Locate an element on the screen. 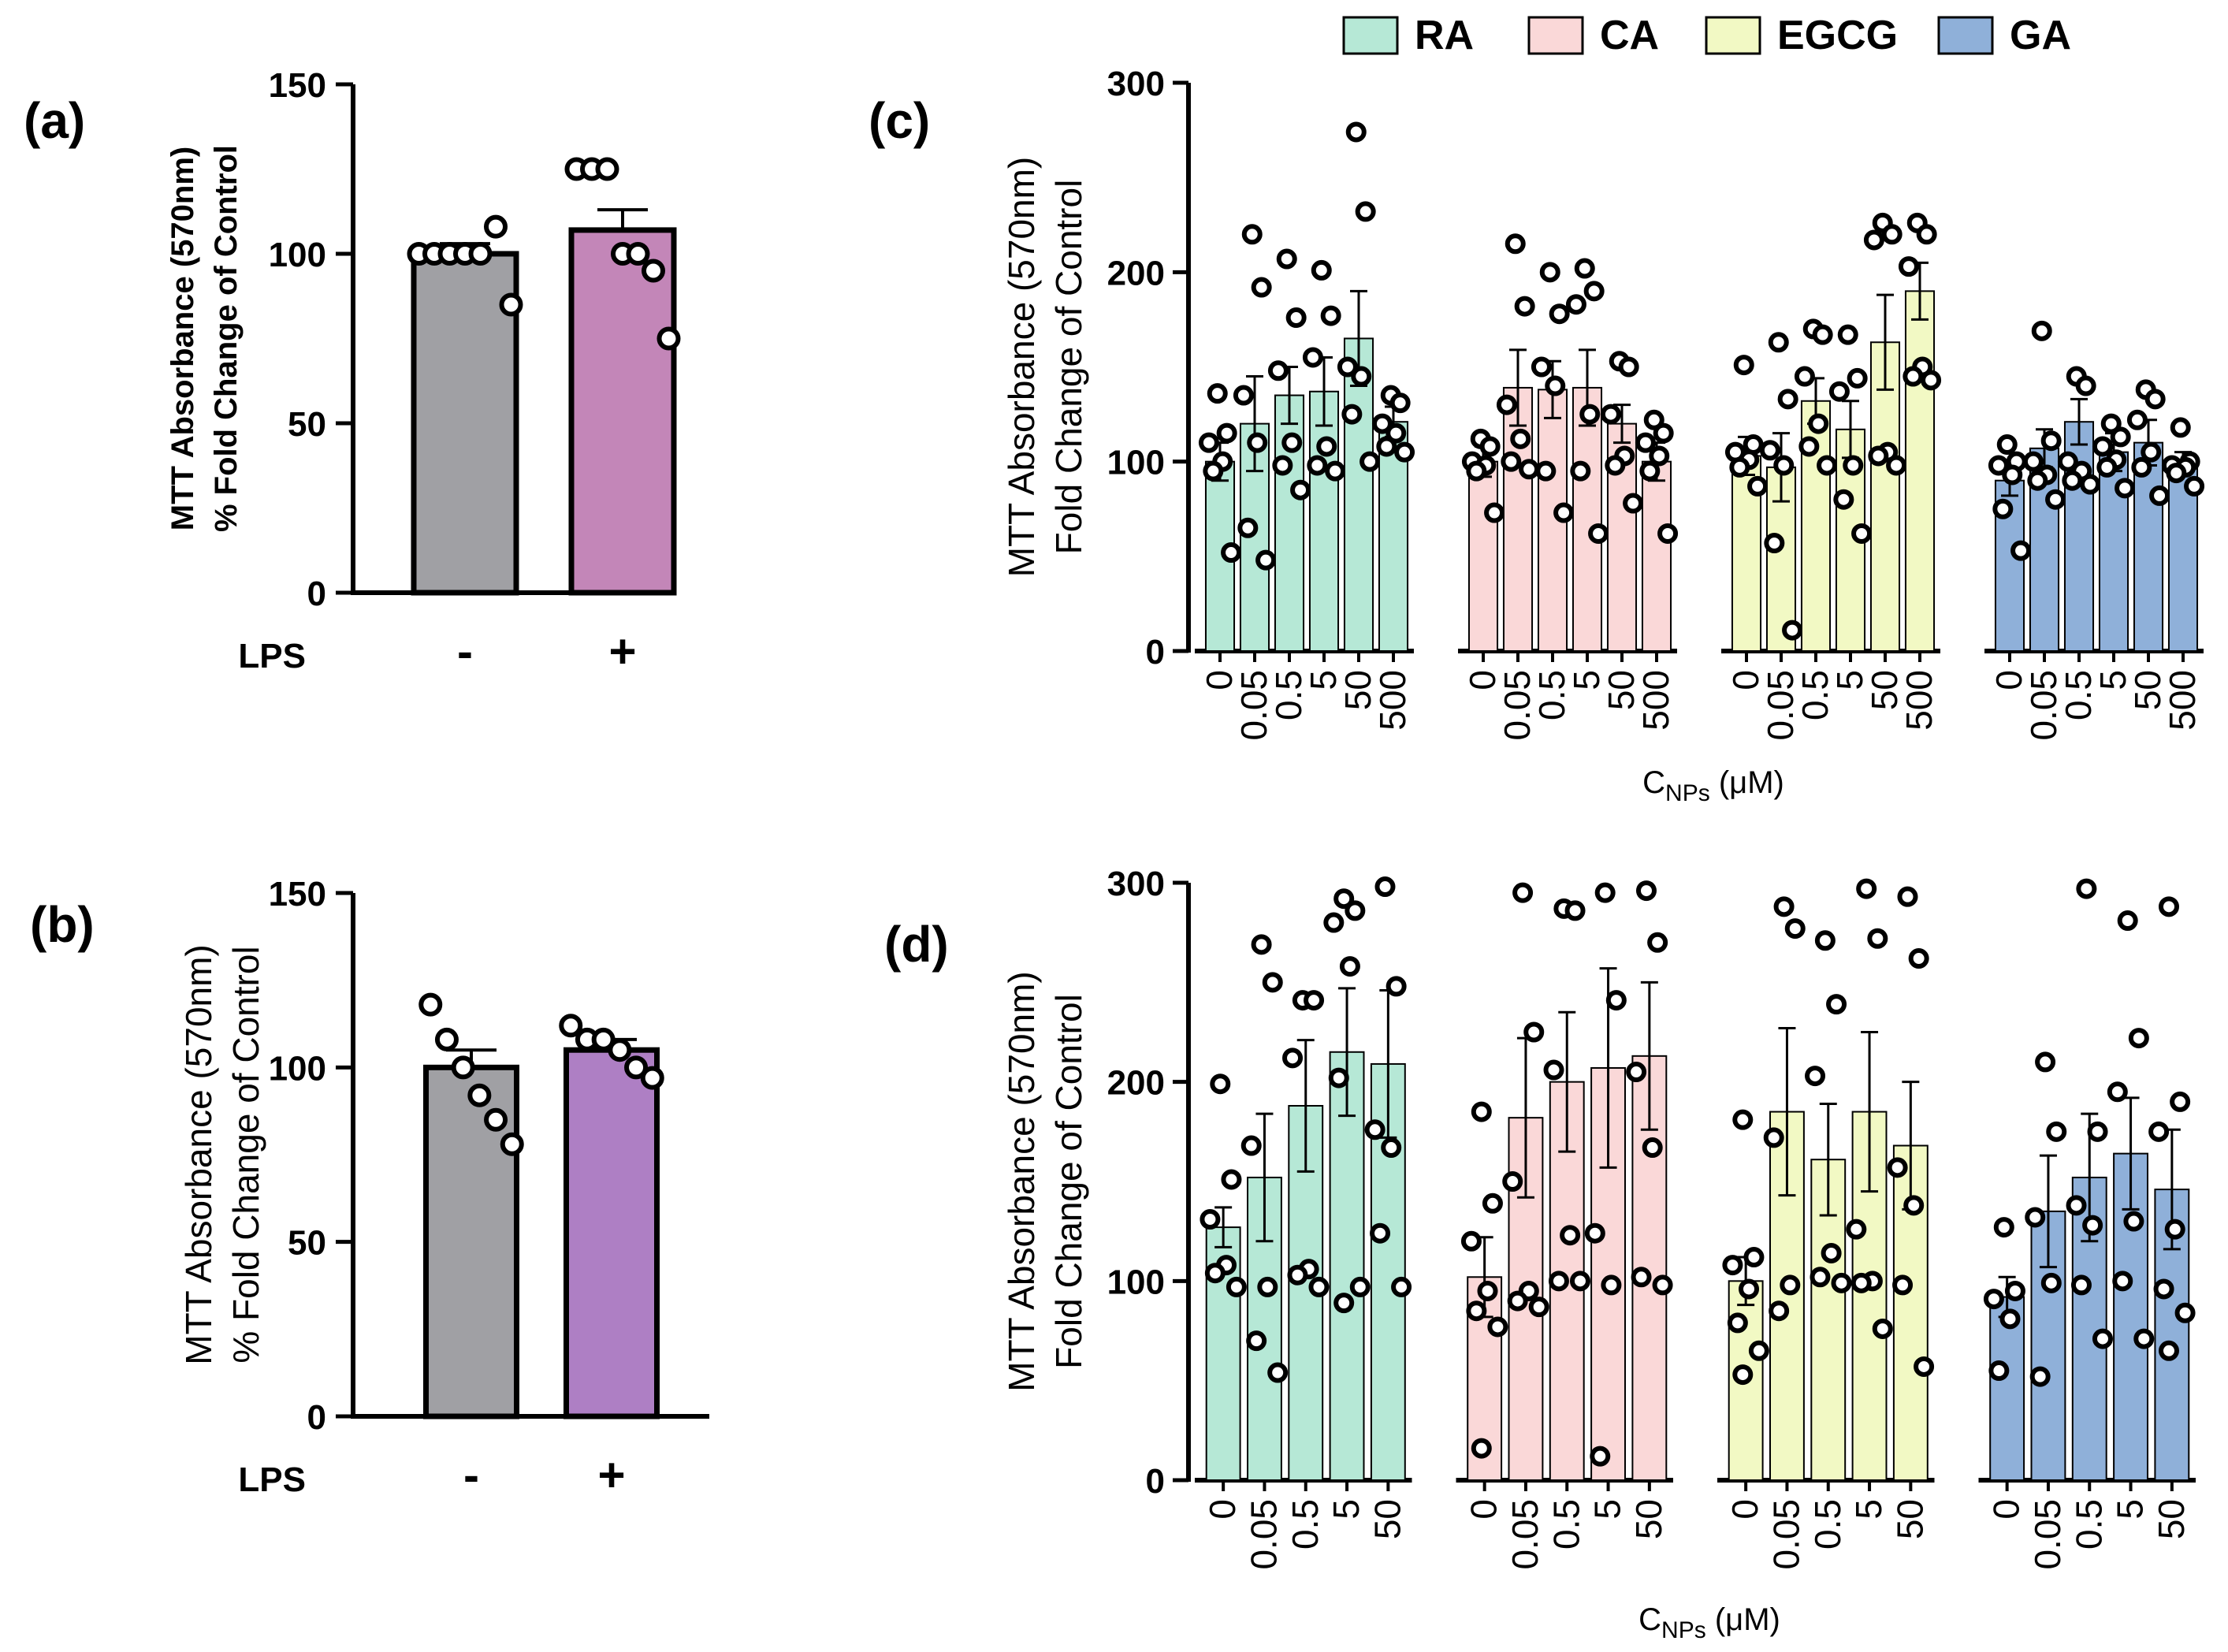 This screenshot has width=2228, height=1652. x-category-label: - is located at coordinates (471, 1475).